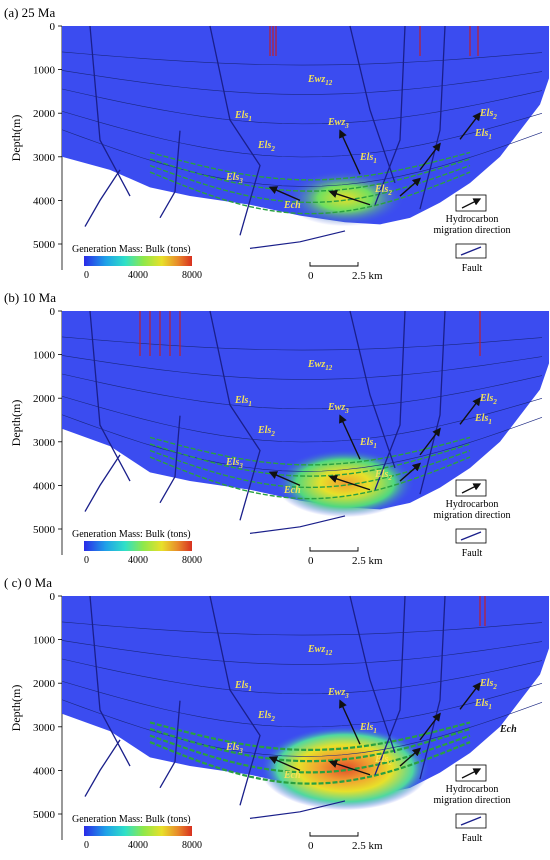 The height and width of the screenshot is (860, 550). What do you see at coordinates (138, 275) in the screenshot?
I see `colorbar-tick-label: 4000` at bounding box center [138, 275].